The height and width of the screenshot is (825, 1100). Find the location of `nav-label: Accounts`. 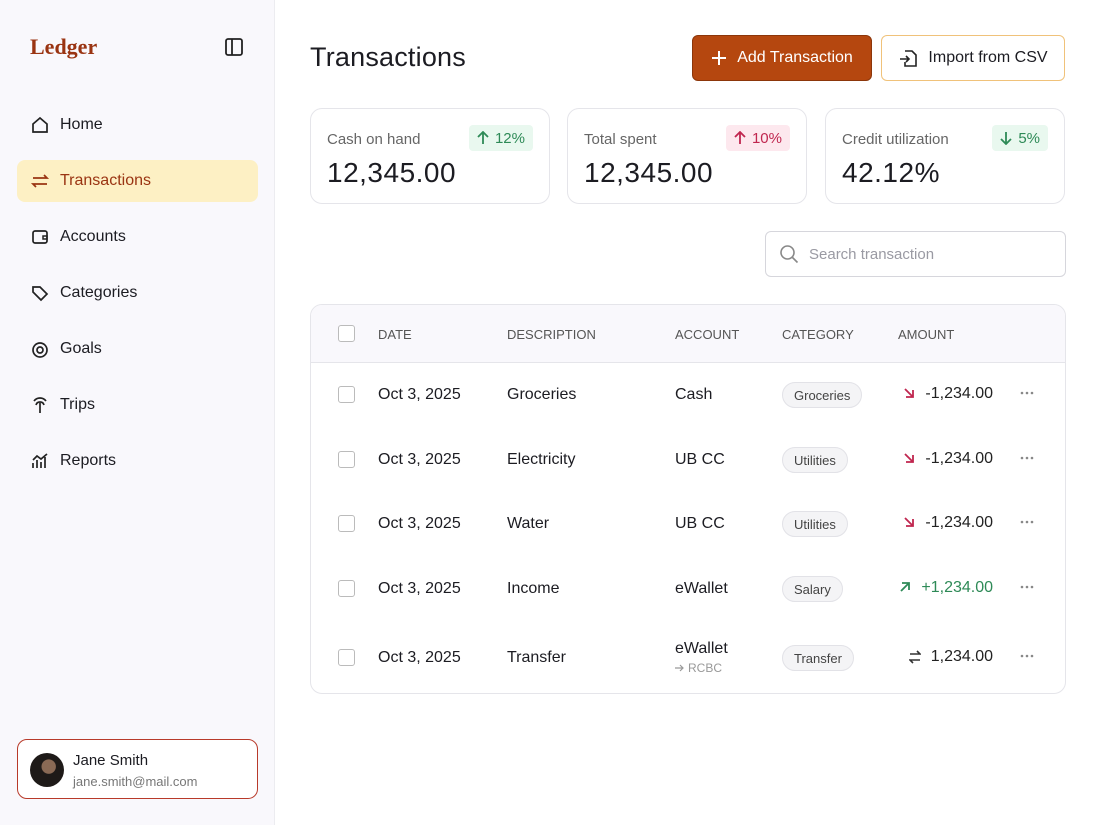

nav-label: Accounts is located at coordinates (93, 236).